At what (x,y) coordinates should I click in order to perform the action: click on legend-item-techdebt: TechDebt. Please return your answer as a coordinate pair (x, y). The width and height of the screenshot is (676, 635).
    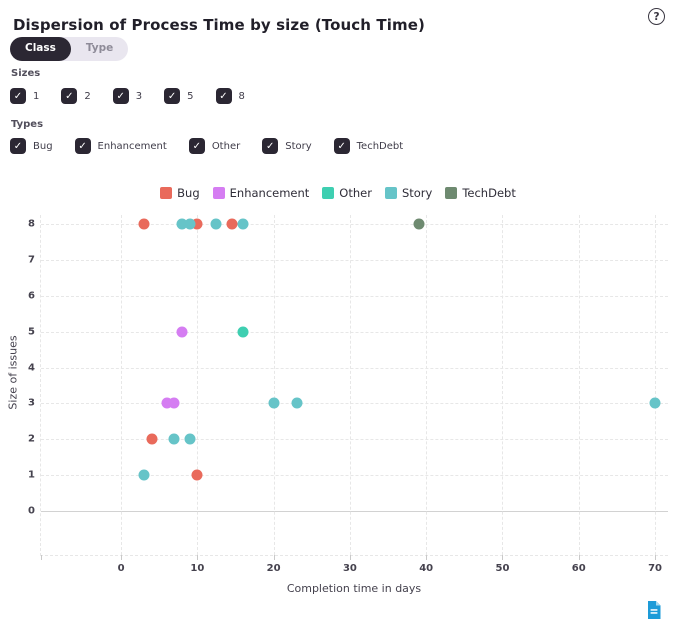
    Looking at the image, I should click on (480, 193).